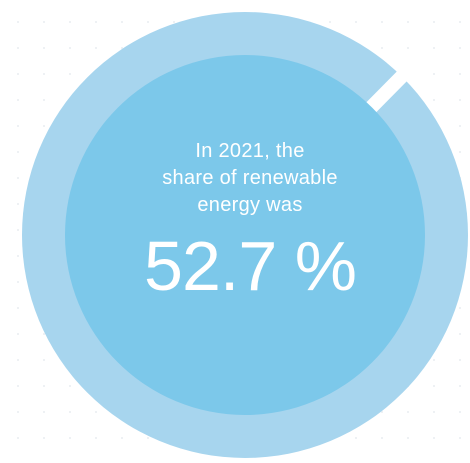  Describe the element at coordinates (250, 266) in the screenshot. I see `renewable-share-value: 52.7 %` at that location.